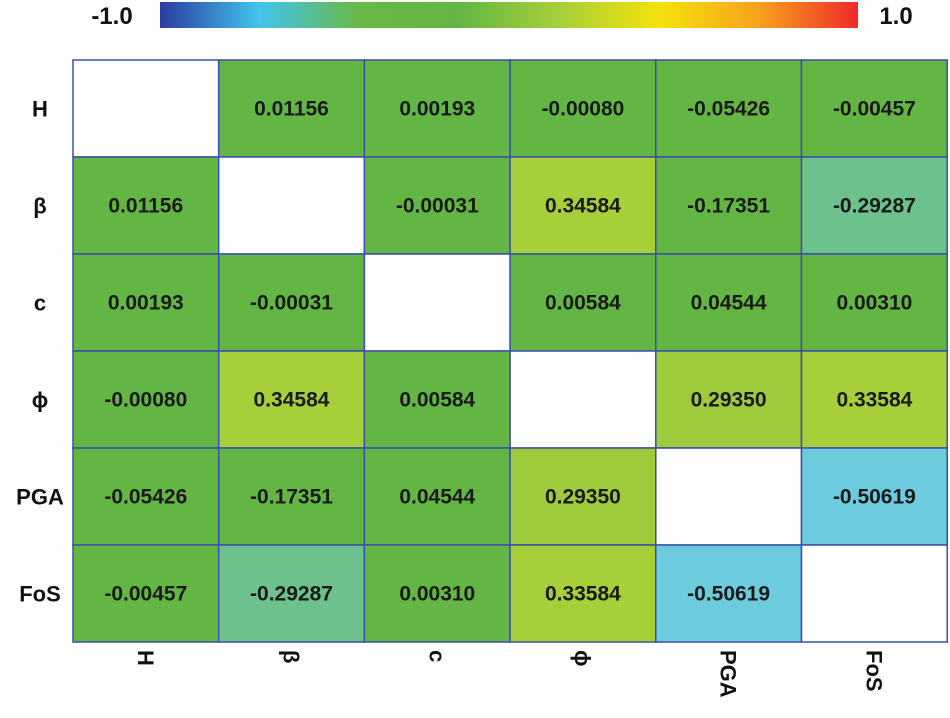  I want to click on row-label-4: PGA, so click(40, 497).